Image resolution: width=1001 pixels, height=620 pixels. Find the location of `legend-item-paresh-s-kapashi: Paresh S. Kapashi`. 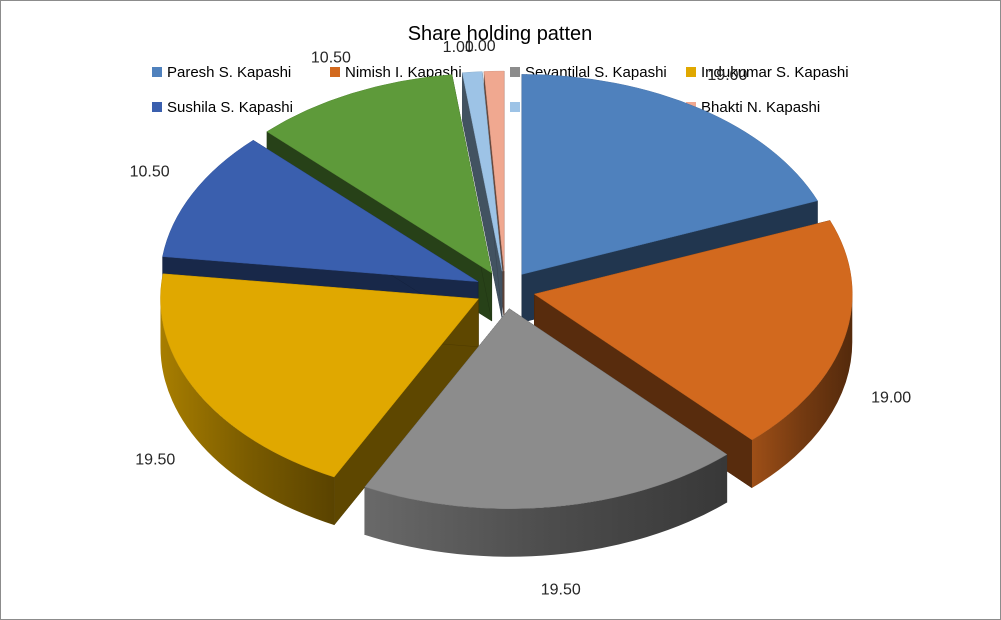

legend-item-paresh-s-kapashi: Paresh S. Kapashi is located at coordinates (221, 72).